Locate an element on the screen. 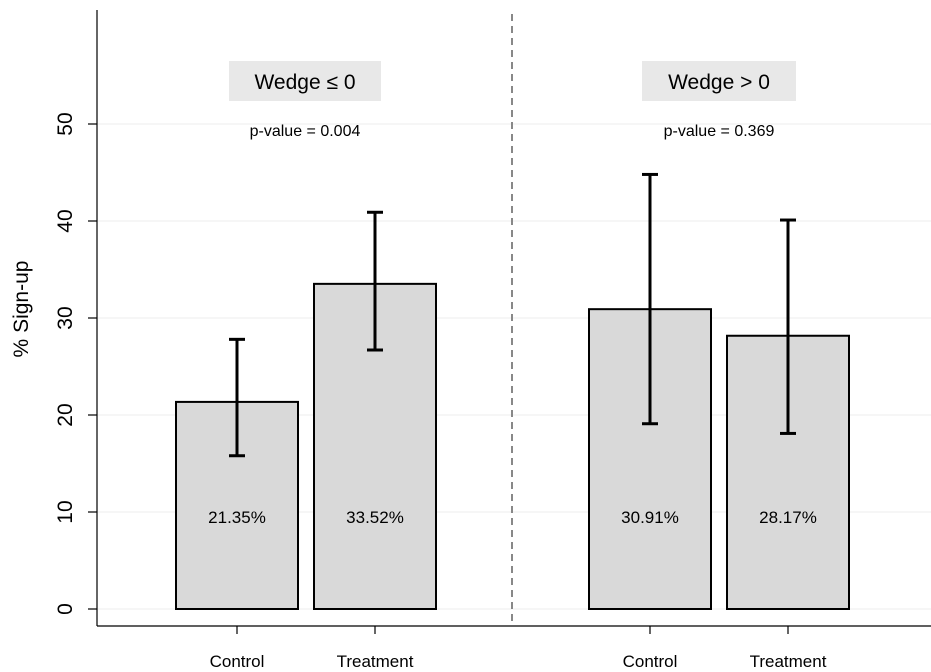 Image resolution: width=931 pixels, height=672 pixels. bar-value-label: 21.35% is located at coordinates (237, 517).